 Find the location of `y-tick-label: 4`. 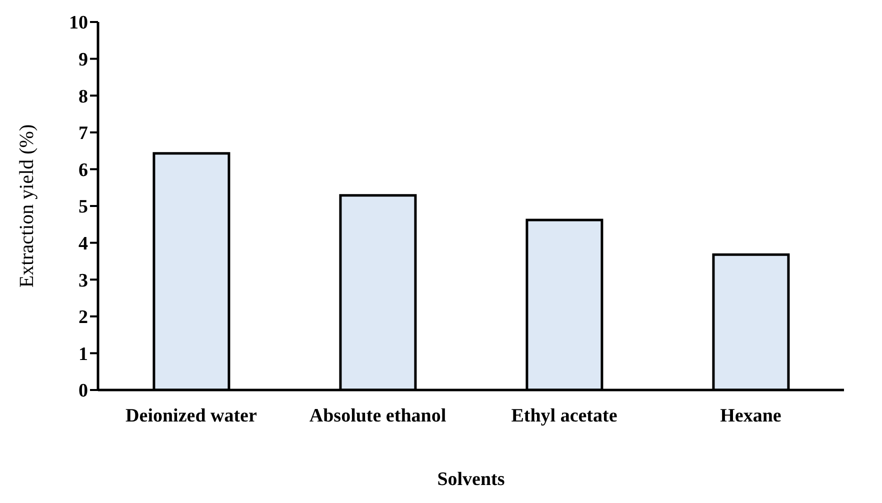

y-tick-label: 4 is located at coordinates (83, 244).